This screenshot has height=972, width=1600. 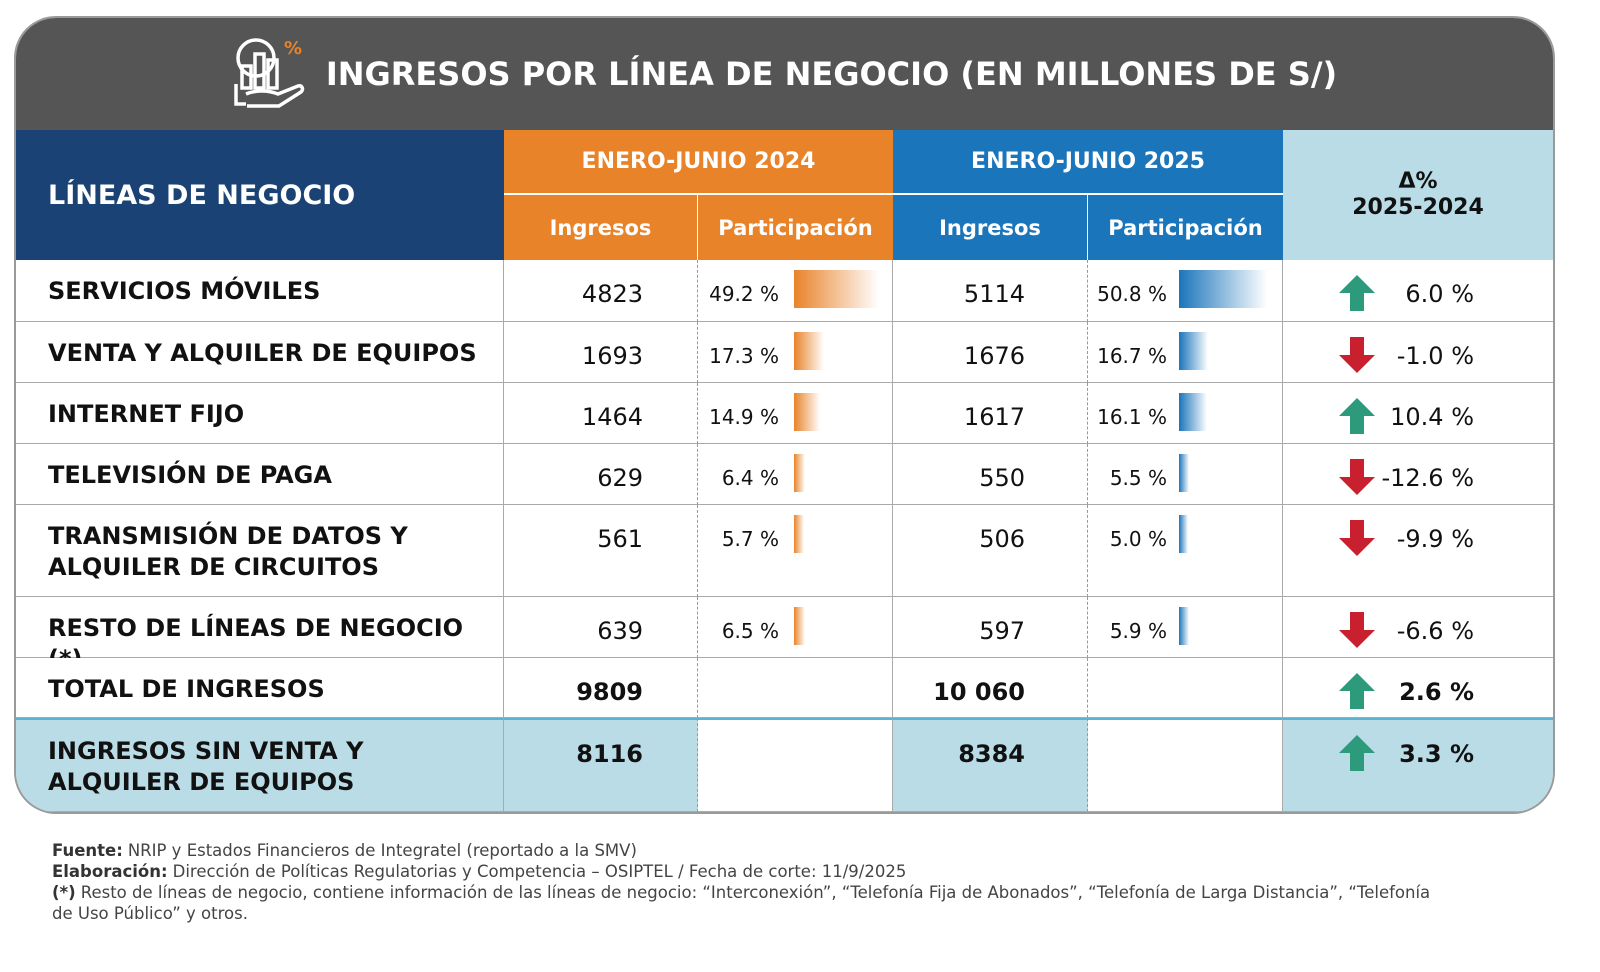 I want to click on icon: %, so click(x=269, y=73).